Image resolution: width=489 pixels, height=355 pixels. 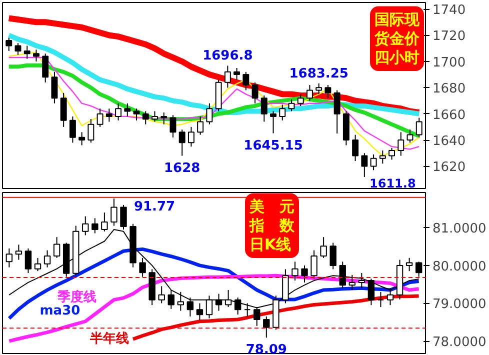 What do you see at coordinates (449, 89) in the screenshot?
I see `y-tick-label: 1680` at bounding box center [449, 89].